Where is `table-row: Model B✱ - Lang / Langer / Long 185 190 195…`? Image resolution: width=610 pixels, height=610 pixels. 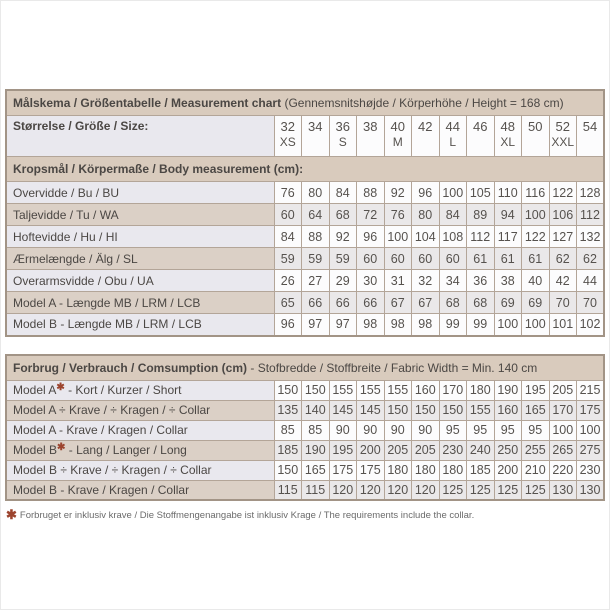
table-row: Model B✱ - Lang / Langer / Long 185 190 195… is located at coordinates (305, 450).